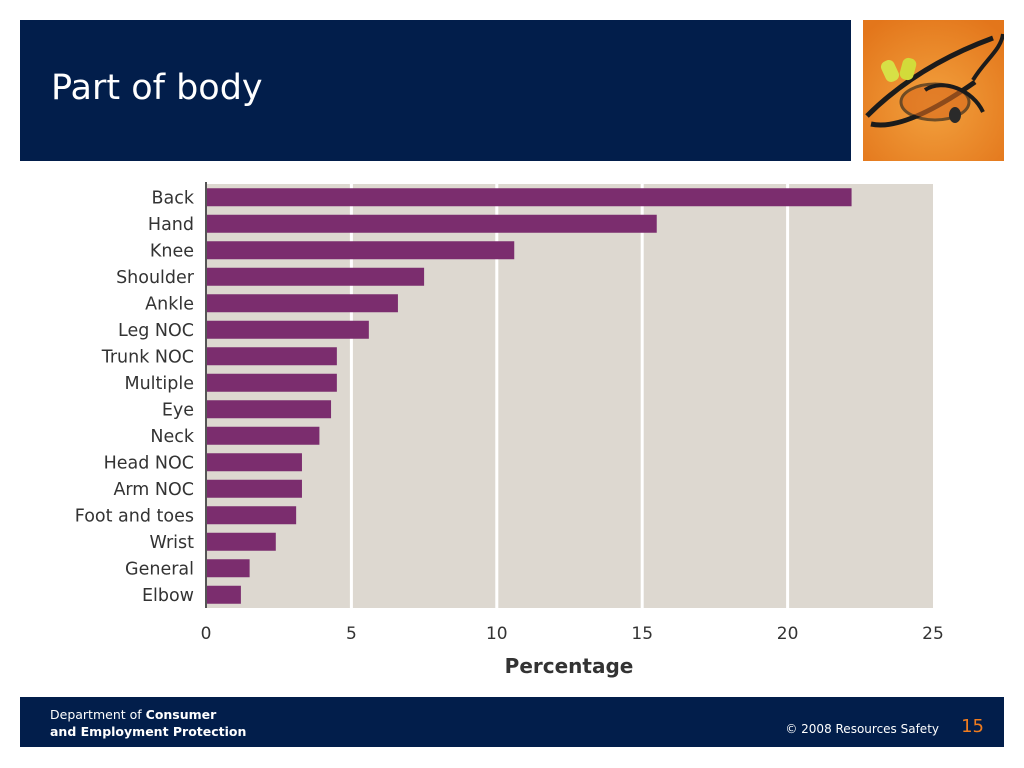  I want to click on category-label: Shoulder, so click(155, 278).